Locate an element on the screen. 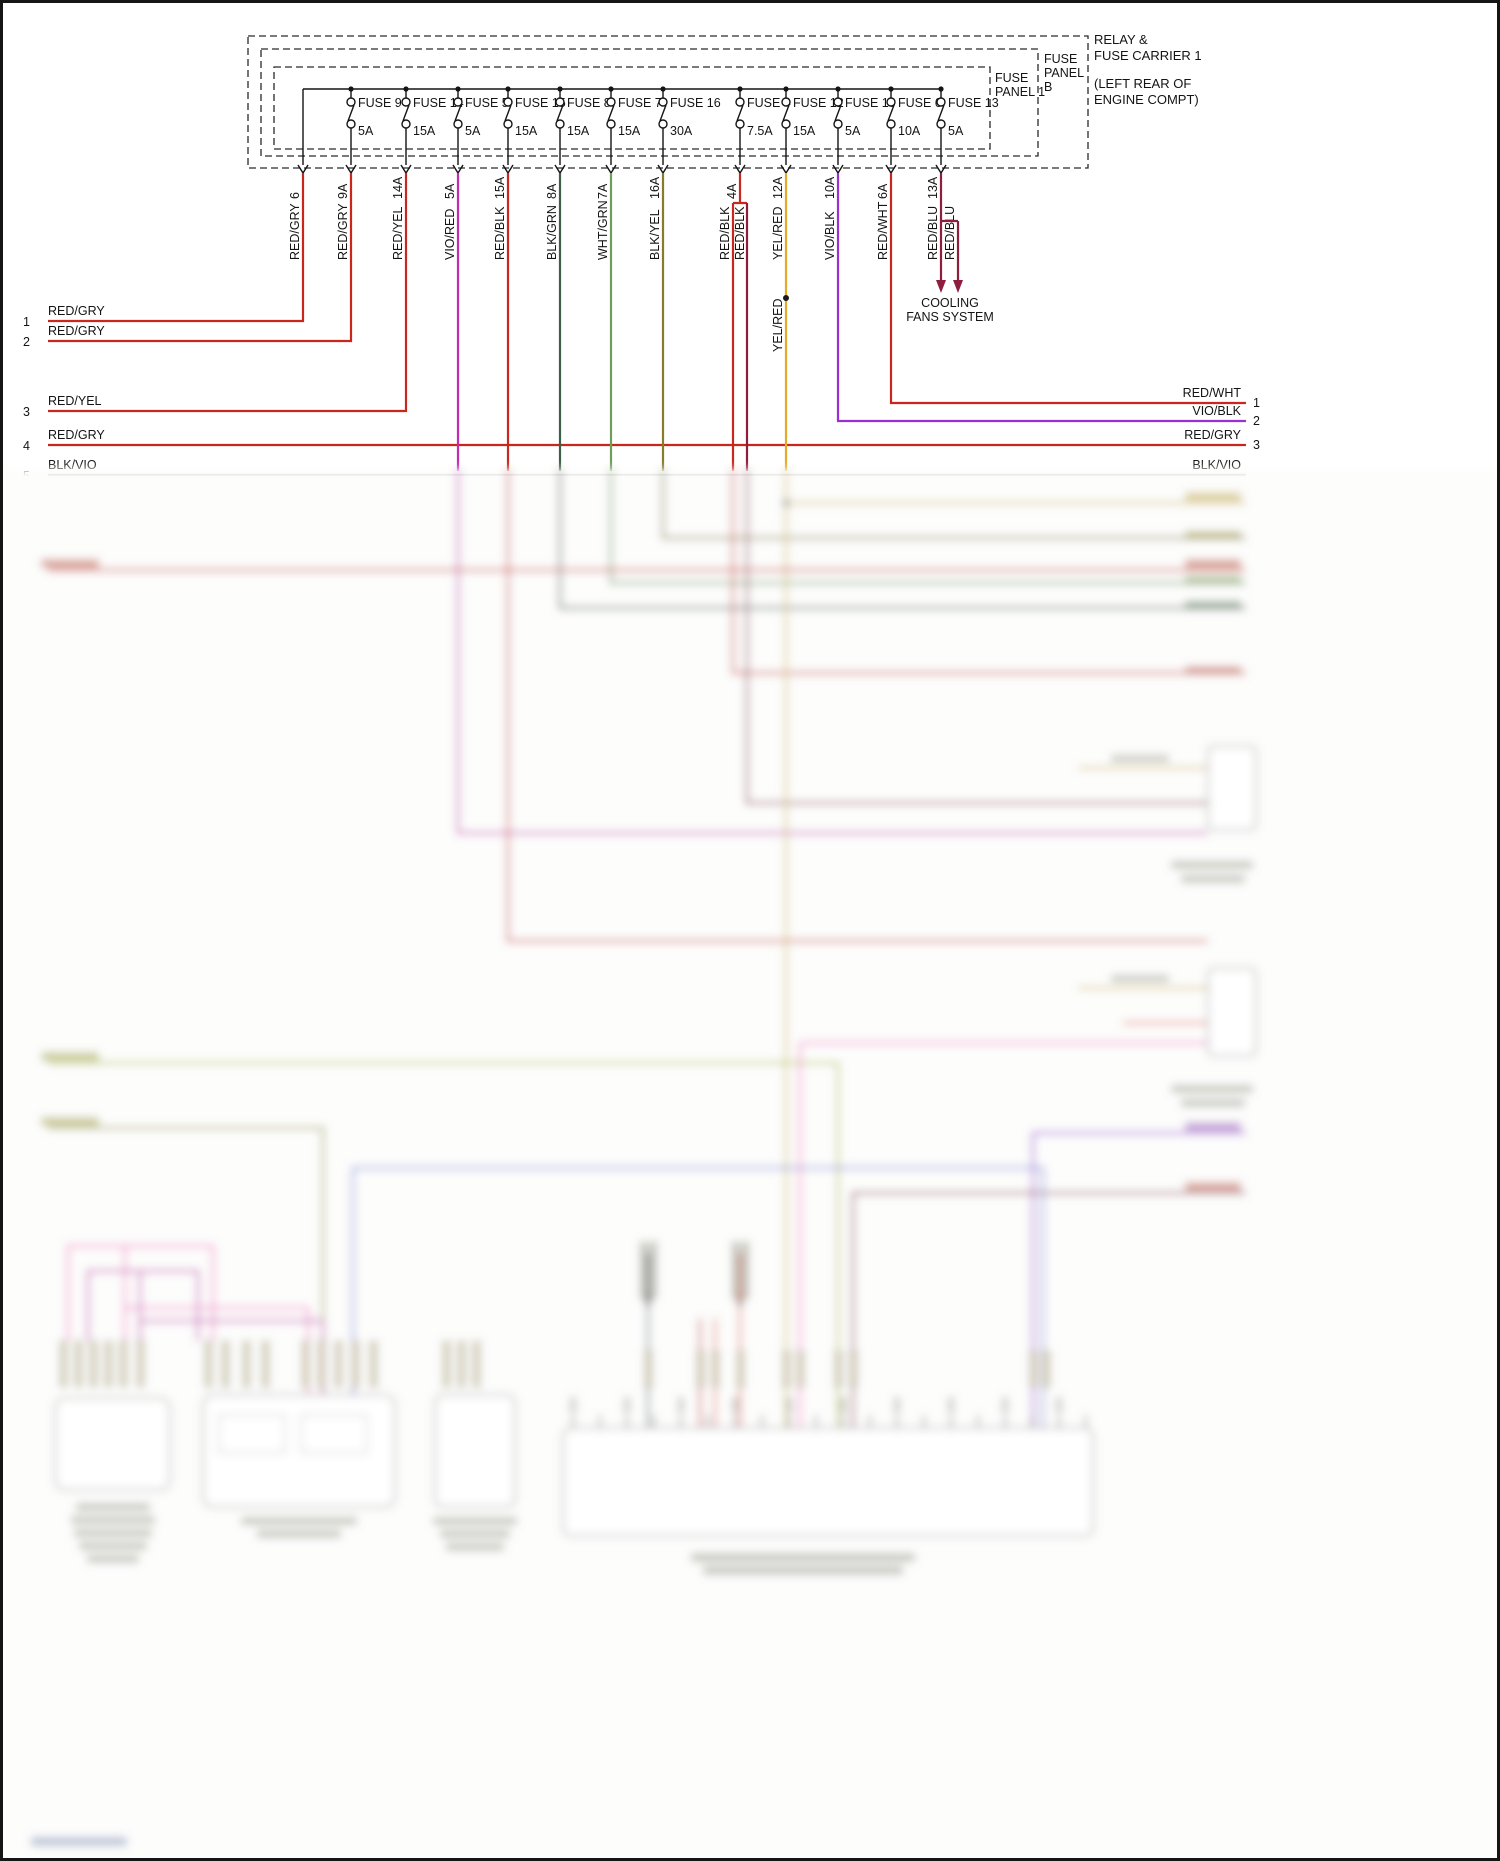  fuse-symbol: FUSE 14 15A is located at coordinates (432, 125).